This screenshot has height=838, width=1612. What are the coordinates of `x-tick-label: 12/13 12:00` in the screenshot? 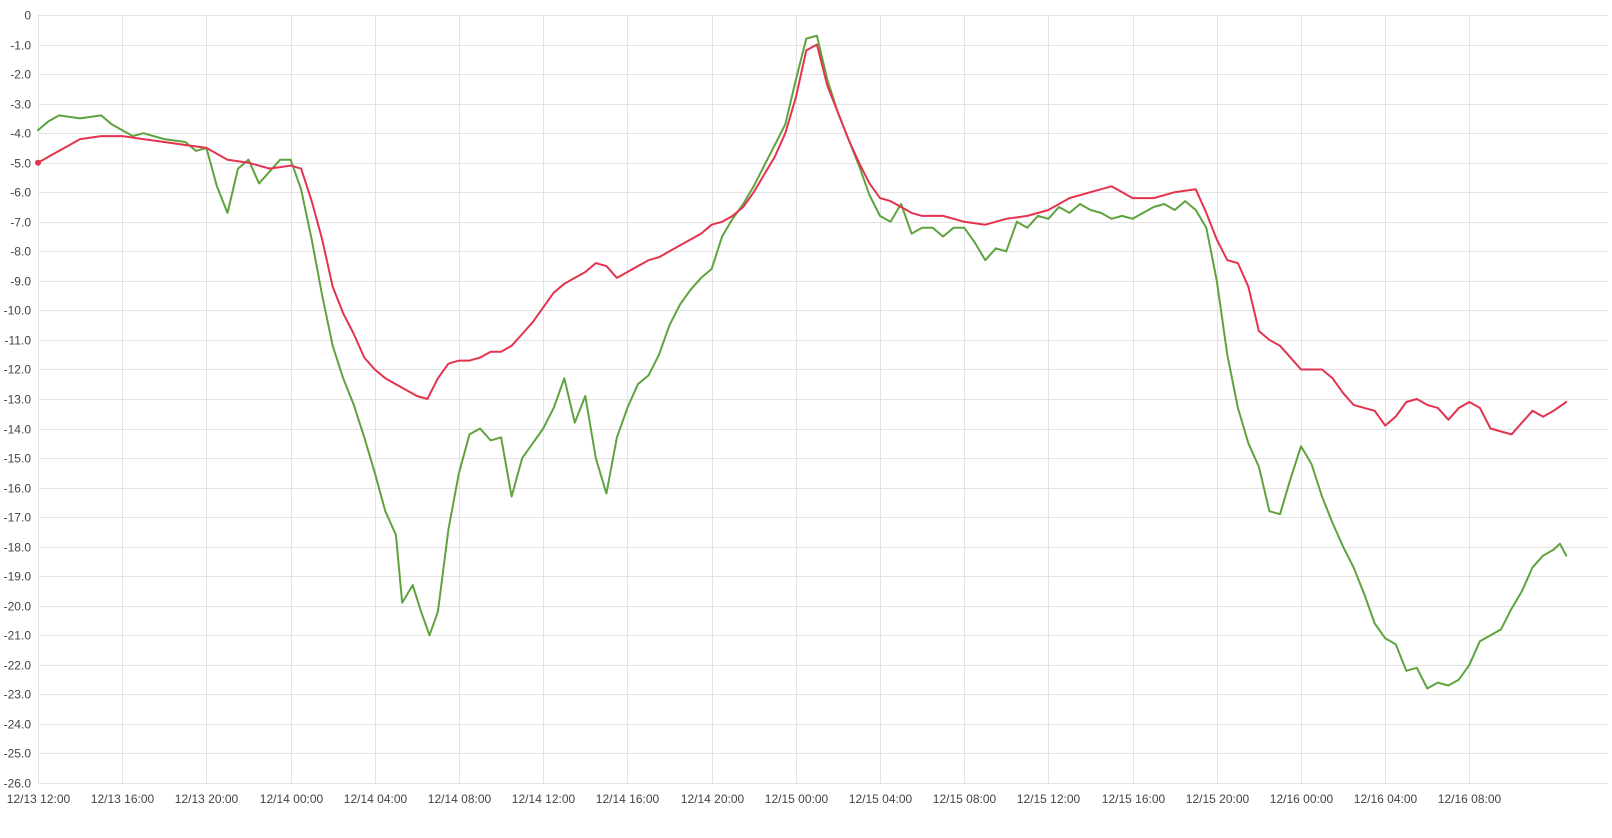 It's located at (39, 799).